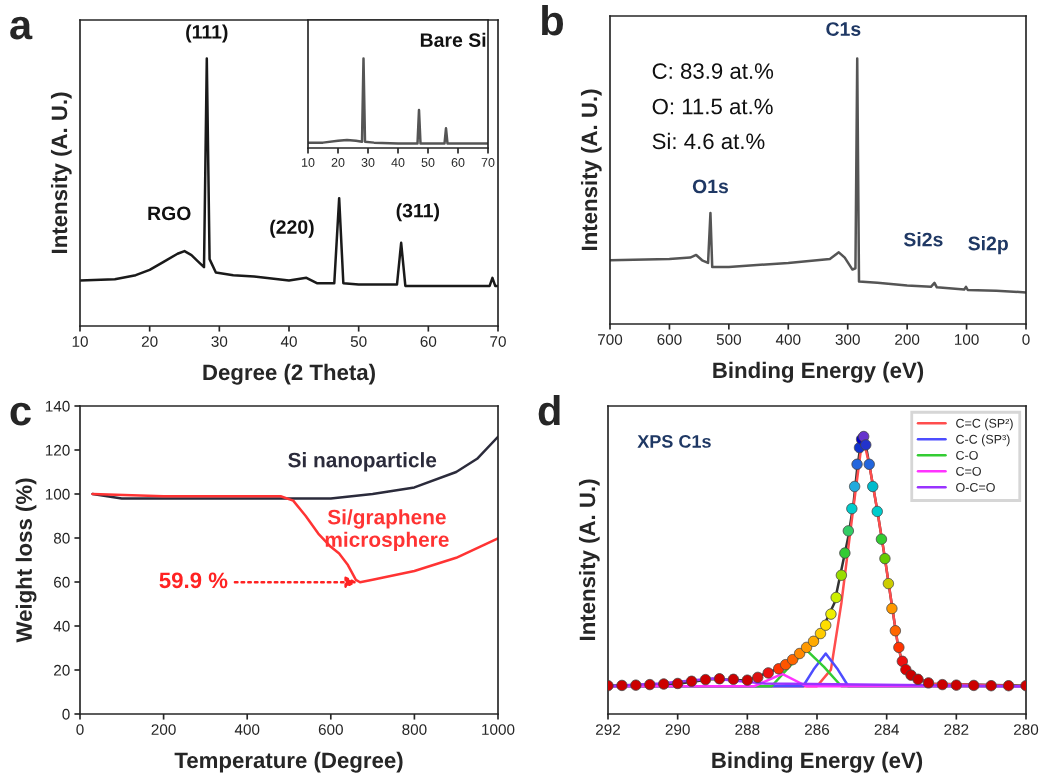 The width and height of the screenshot is (1040, 780). Describe the element at coordinates (207, 33) in the screenshot. I see `annotation: (111)` at that location.